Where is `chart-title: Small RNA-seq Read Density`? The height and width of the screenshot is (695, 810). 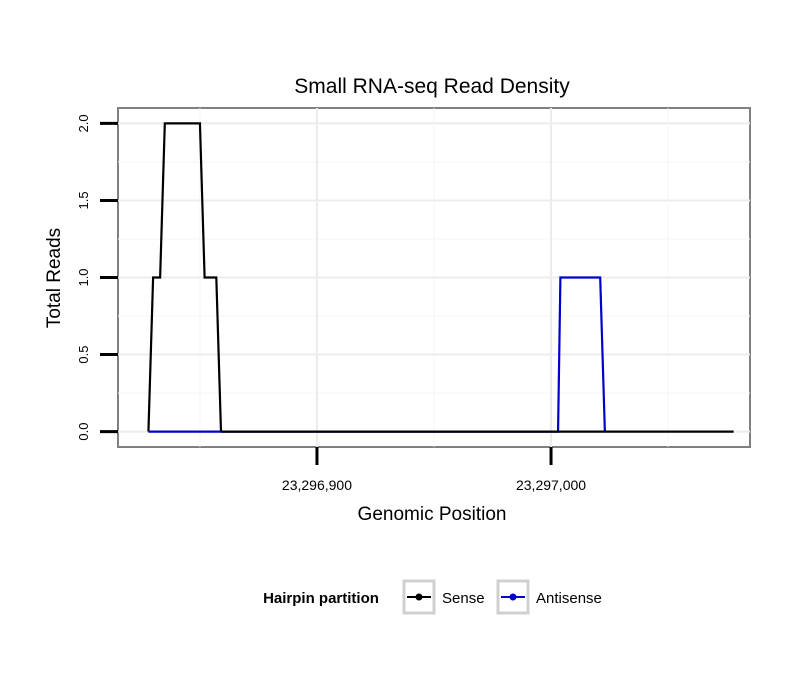 chart-title: Small RNA-seq Read Density is located at coordinates (432, 86).